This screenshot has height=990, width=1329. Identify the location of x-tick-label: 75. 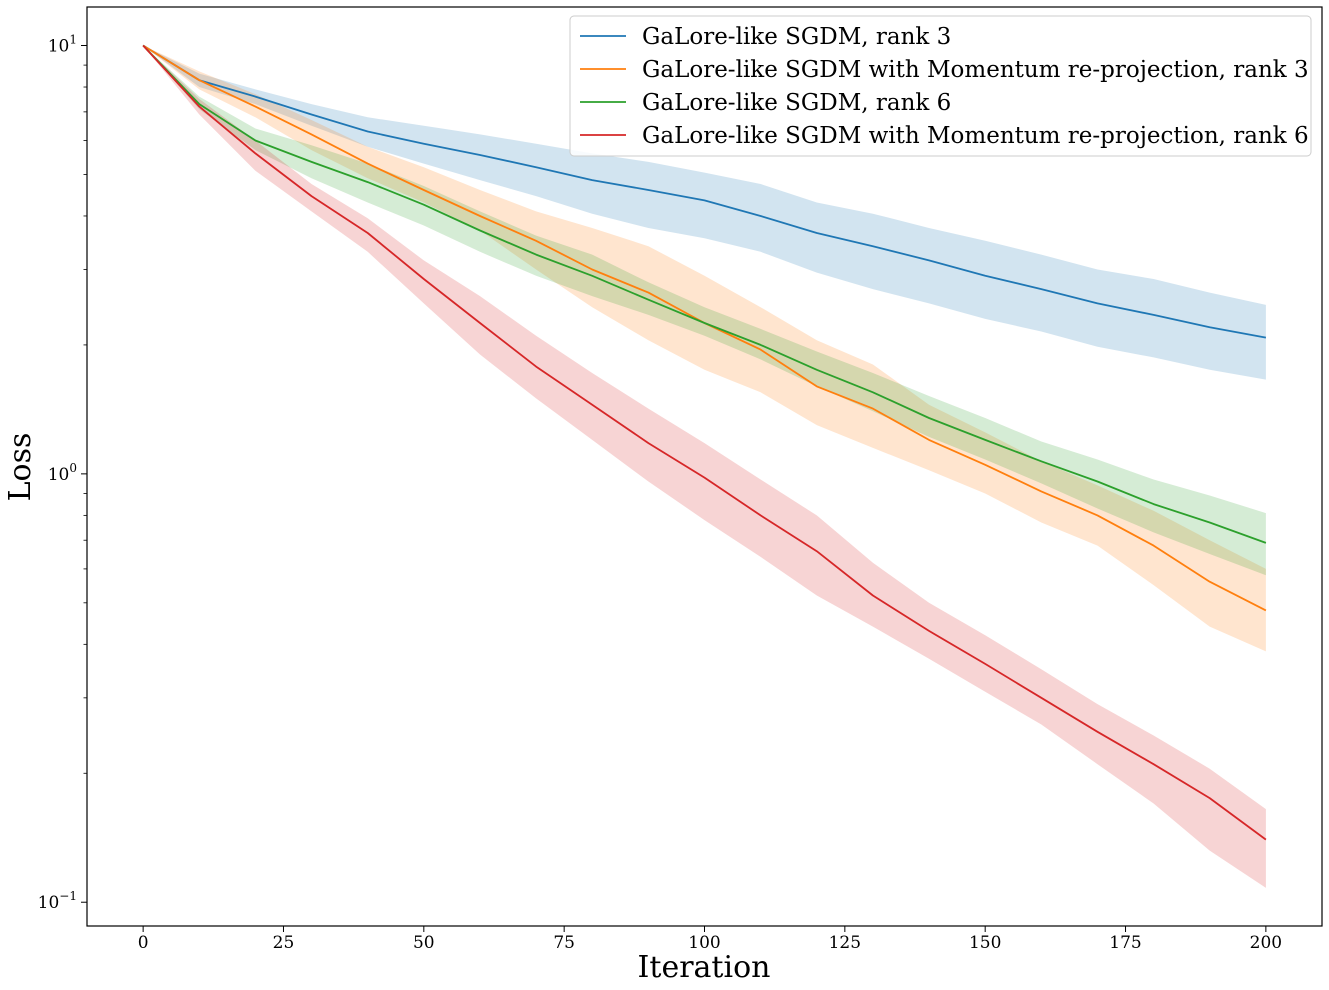
(564, 943).